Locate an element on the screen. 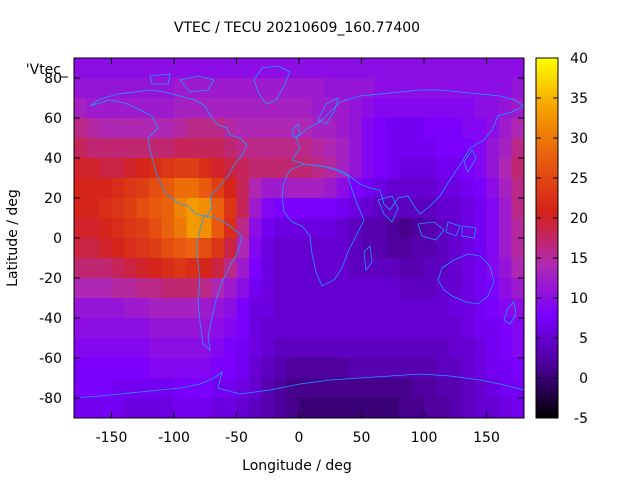 Image resolution: width=640 pixels, height=480 pixels. y-tick-label: -60 is located at coordinates (50, 359).